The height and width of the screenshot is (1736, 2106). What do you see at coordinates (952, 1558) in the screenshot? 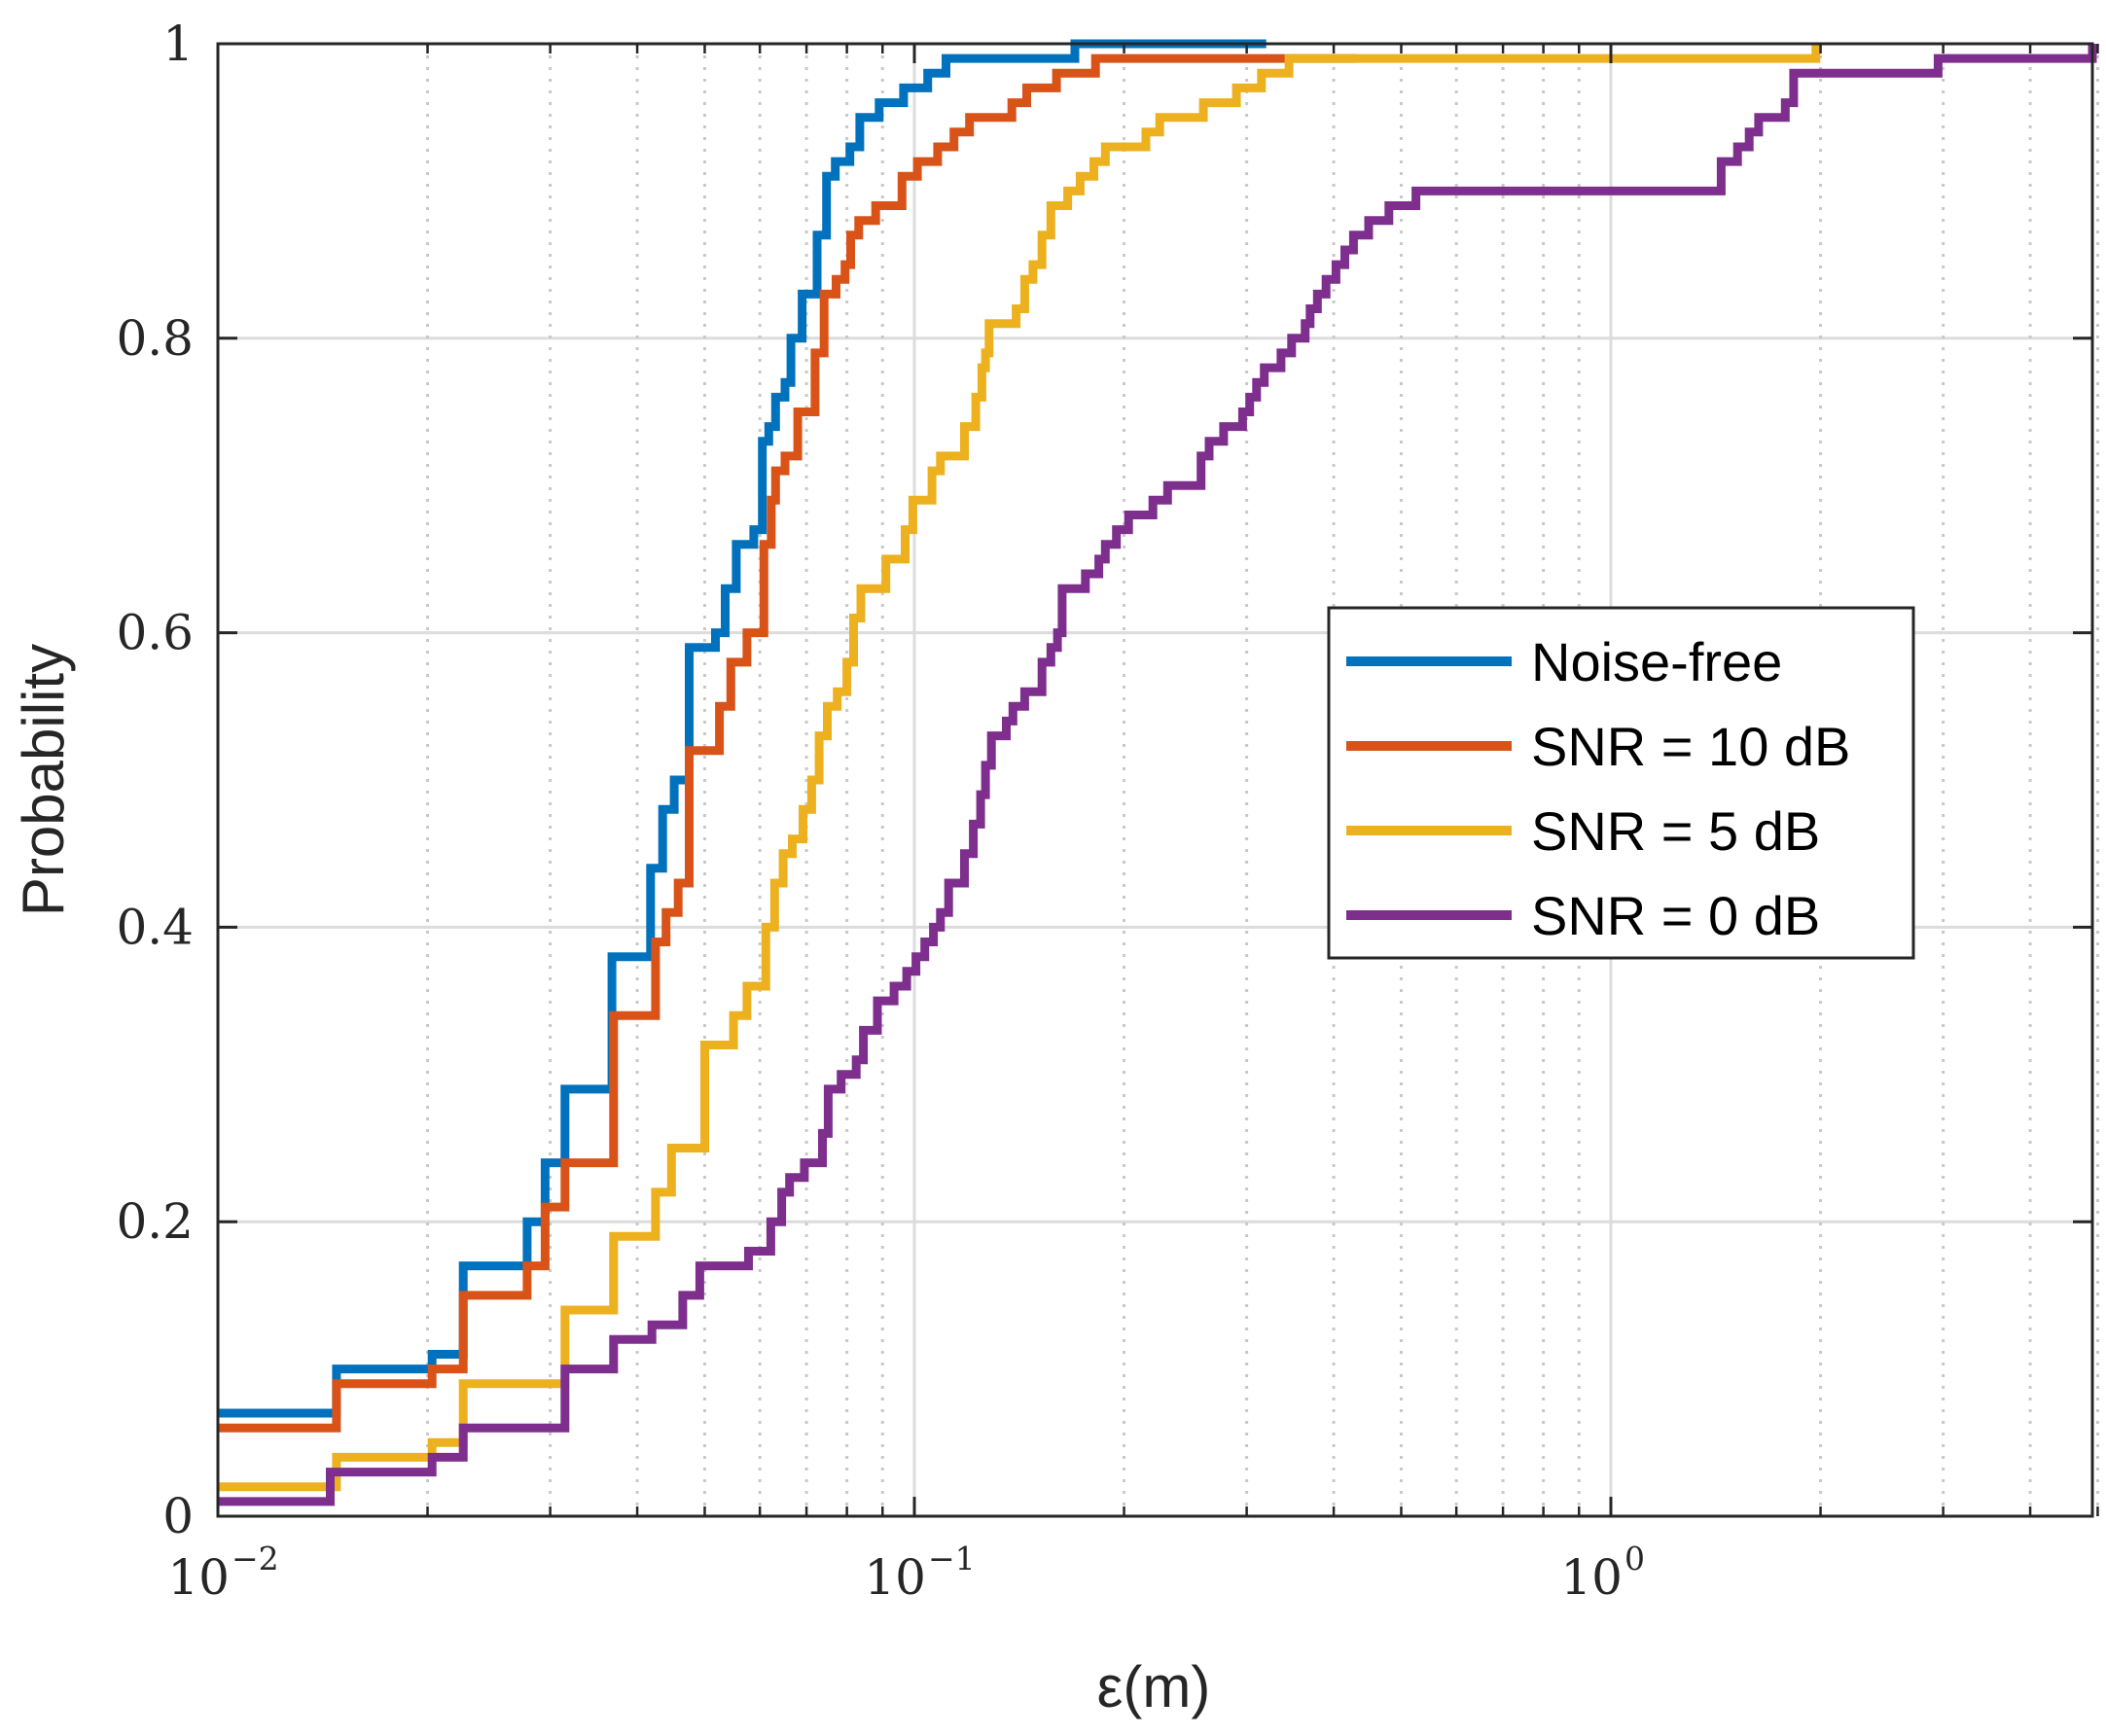
I see `x-tick-exponent: −1` at bounding box center [952, 1558].